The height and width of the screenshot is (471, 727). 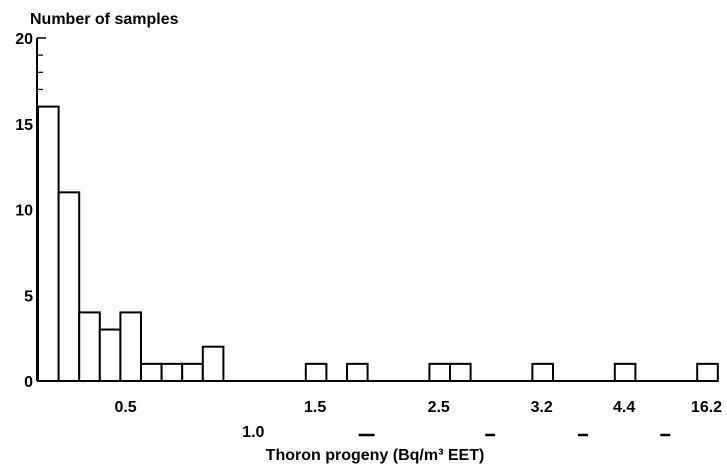 I want to click on x-tick-label: 3.2, so click(x=542, y=407).